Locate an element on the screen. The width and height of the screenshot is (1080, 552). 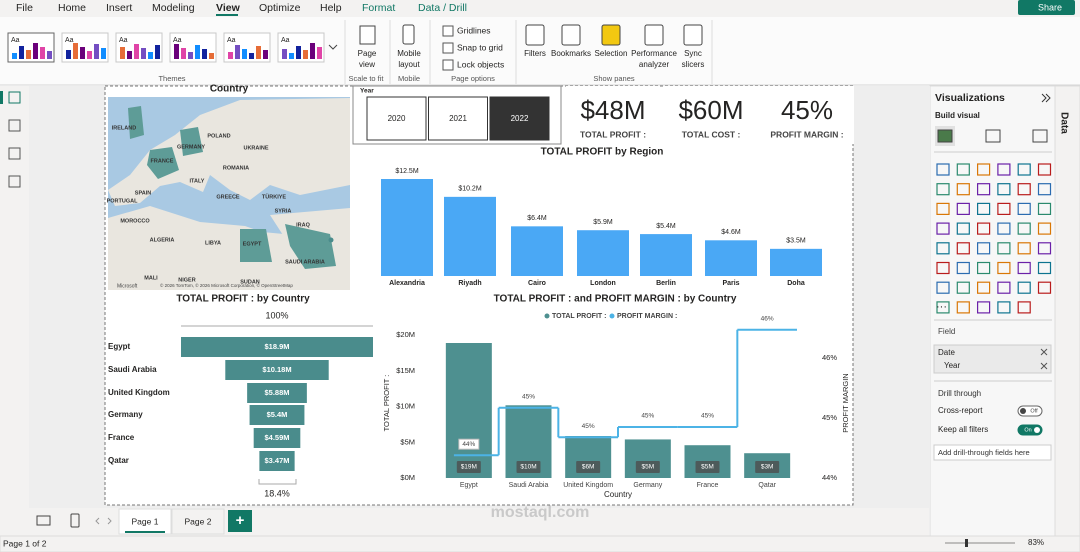
theme-dropdown is located at coordinates (333, 47).